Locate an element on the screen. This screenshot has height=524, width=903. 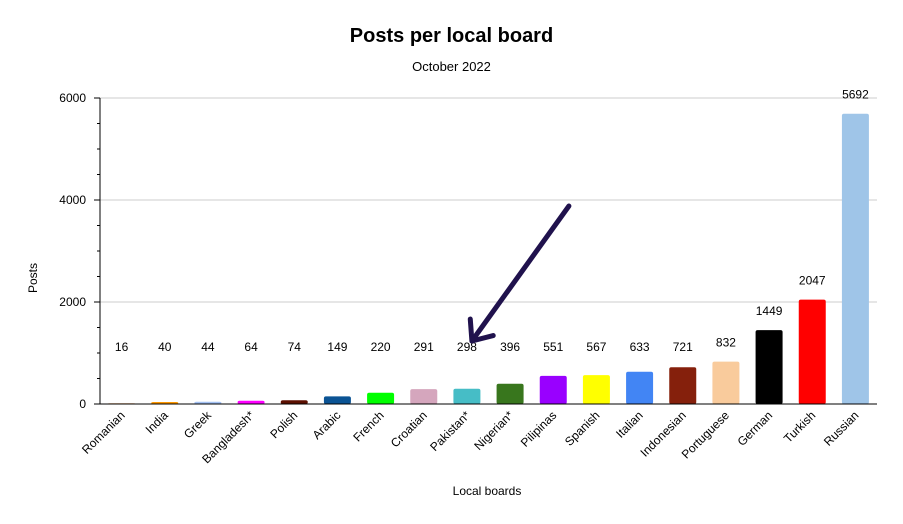
data-label: 2047 is located at coordinates (812, 281).